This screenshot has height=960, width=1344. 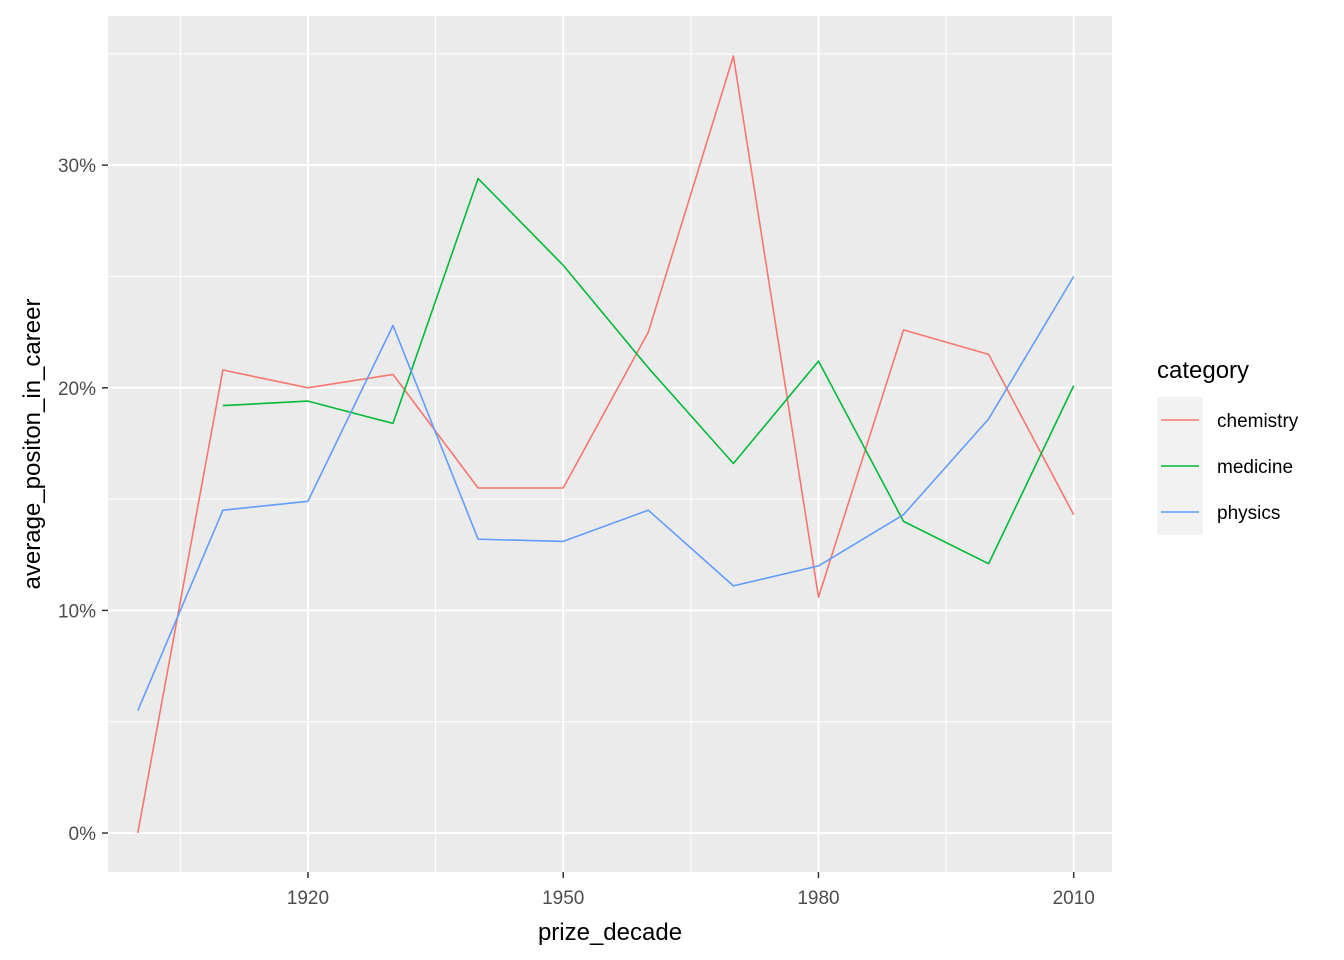 I want to click on x-tick-label: 1980, so click(x=818, y=898).